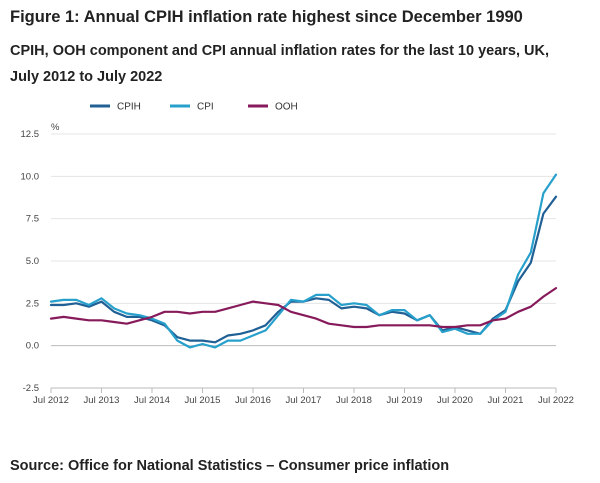 The image size is (600, 483). What do you see at coordinates (354, 400) in the screenshot?
I see `x-tick-label: Jul 2018` at bounding box center [354, 400].